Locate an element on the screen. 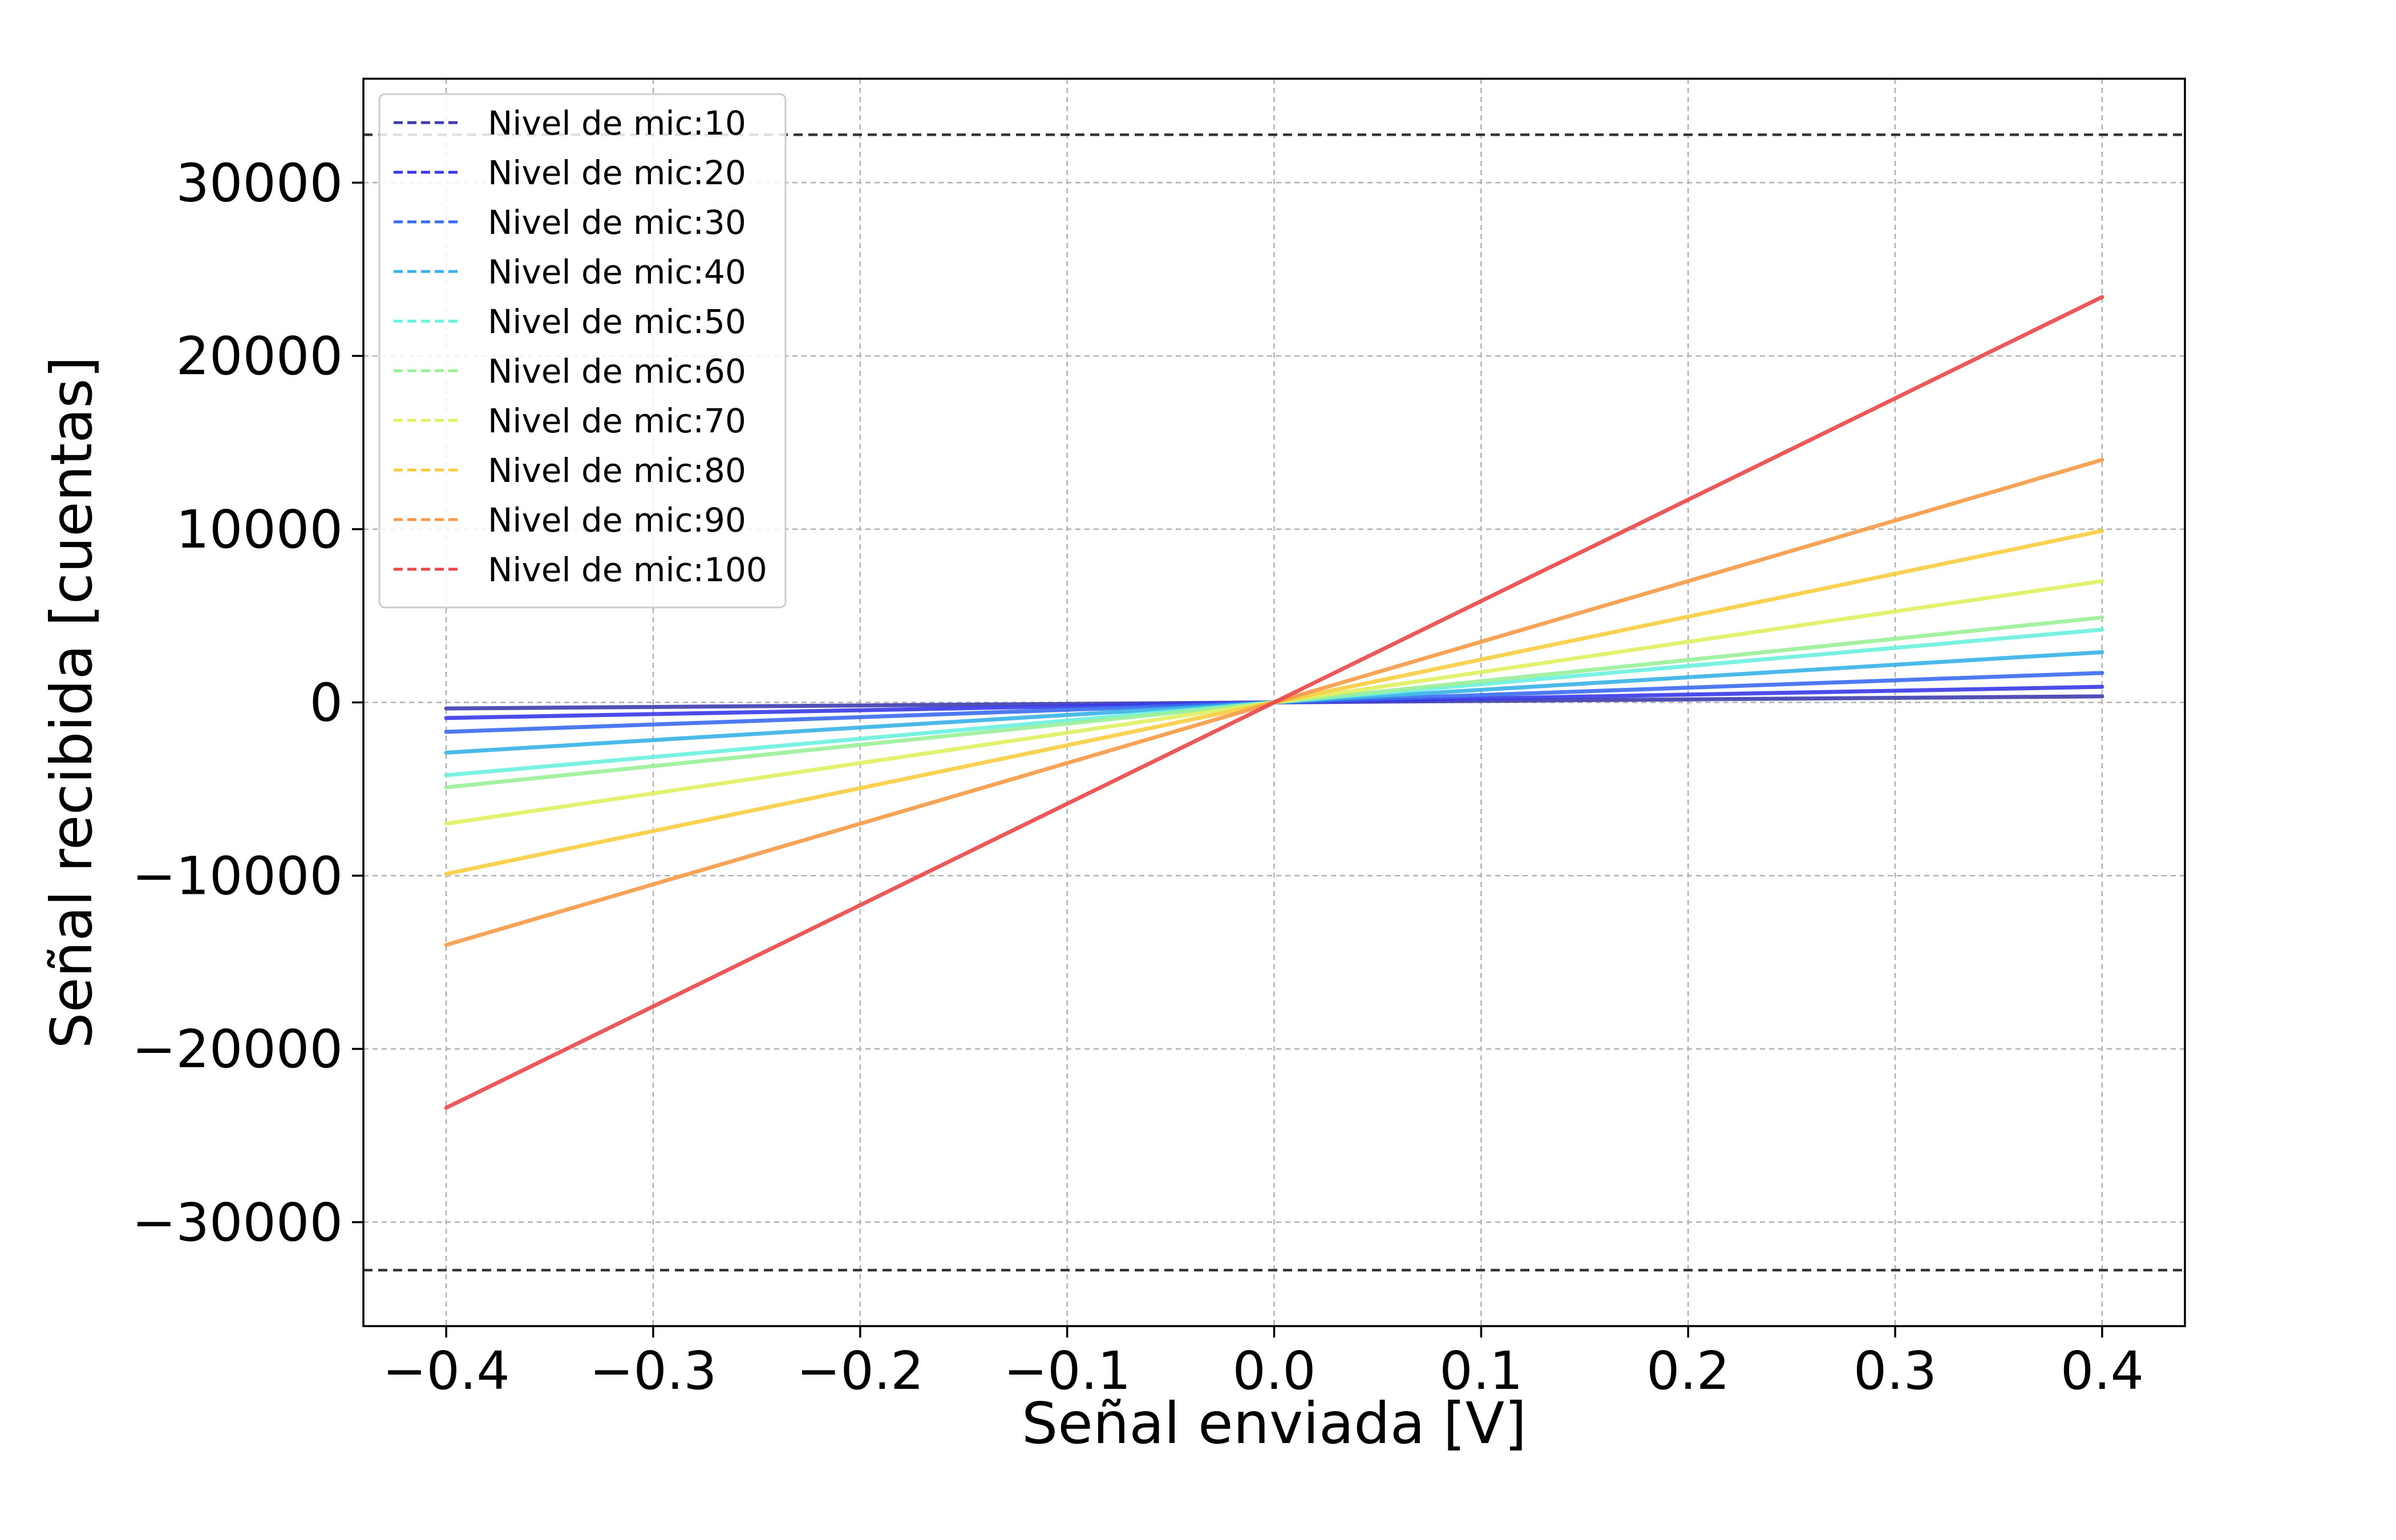  y-tick-label: 0 is located at coordinates (326, 702).